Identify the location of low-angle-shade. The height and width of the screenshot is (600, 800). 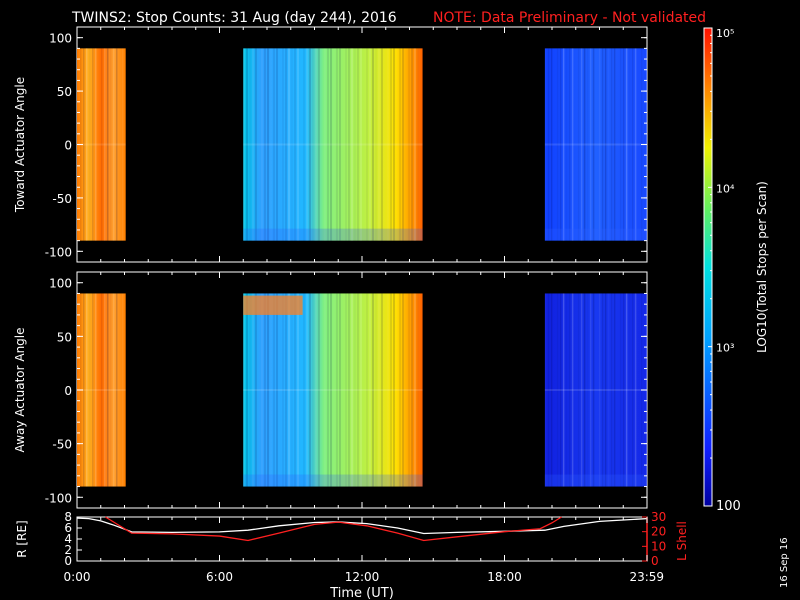
(333, 234).